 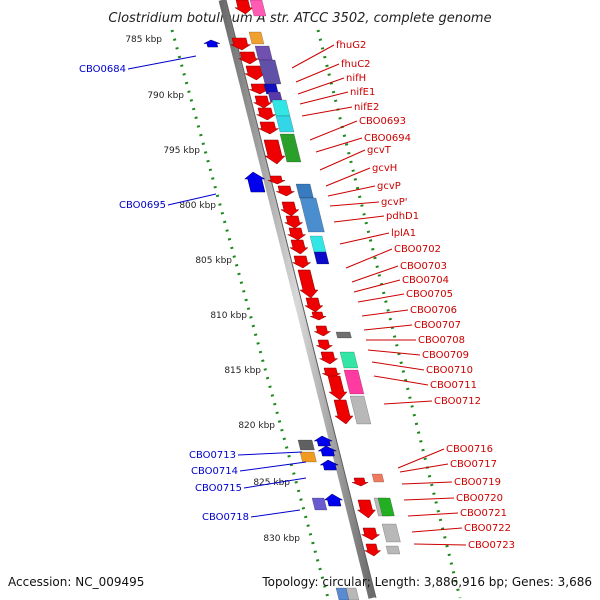 What do you see at coordinates (453, 385) in the screenshot?
I see `gene-label: CBO0711` at bounding box center [453, 385].